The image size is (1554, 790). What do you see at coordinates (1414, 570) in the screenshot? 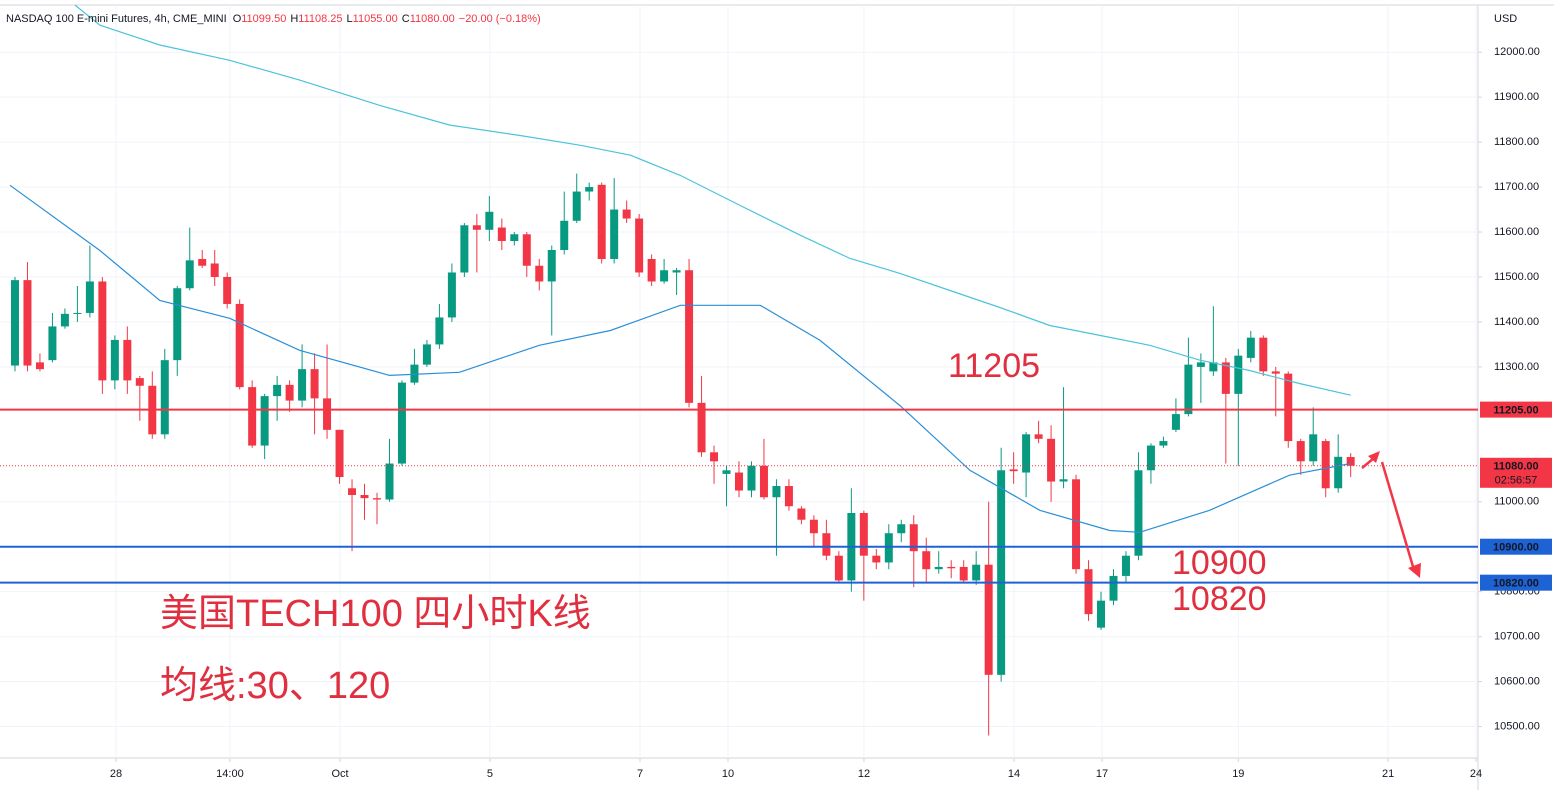
I see `arrow-head` at bounding box center [1414, 570].